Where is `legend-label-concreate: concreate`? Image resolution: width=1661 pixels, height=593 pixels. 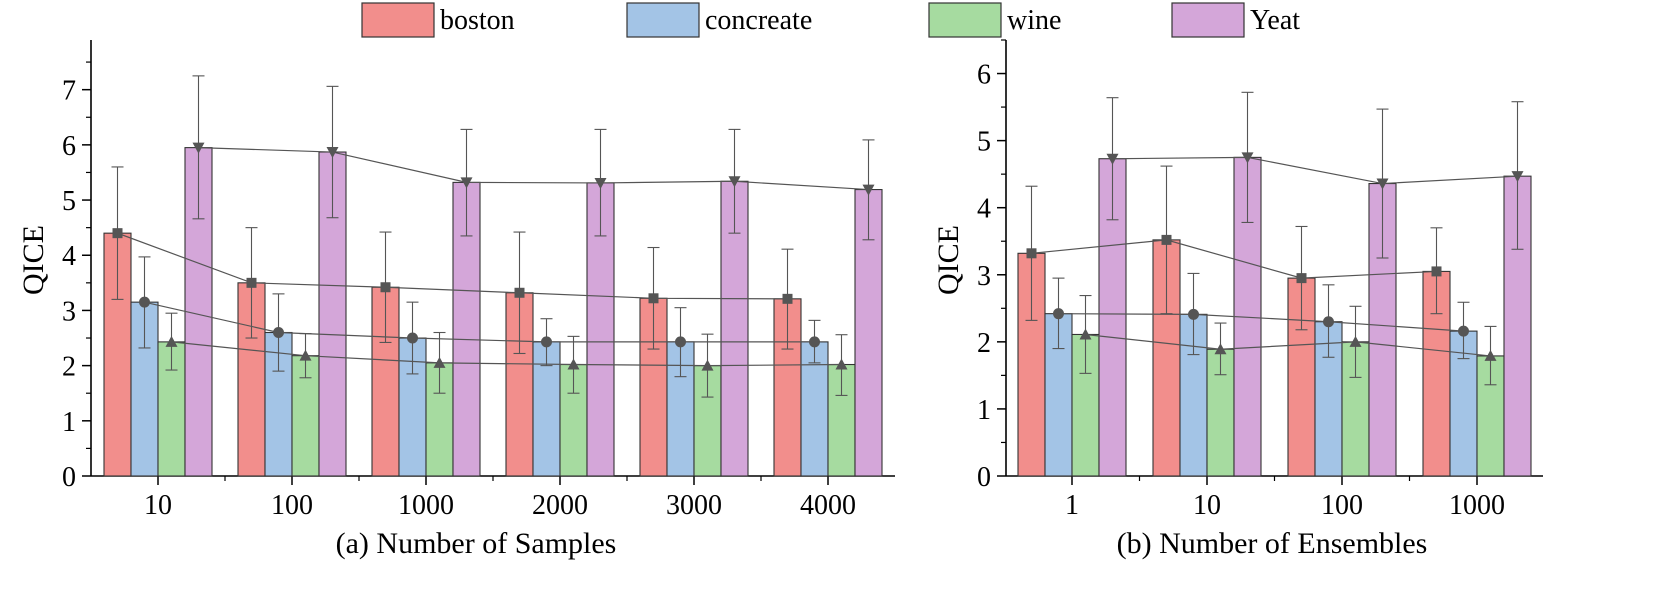
legend-label-concreate: concreate is located at coordinates (758, 20).